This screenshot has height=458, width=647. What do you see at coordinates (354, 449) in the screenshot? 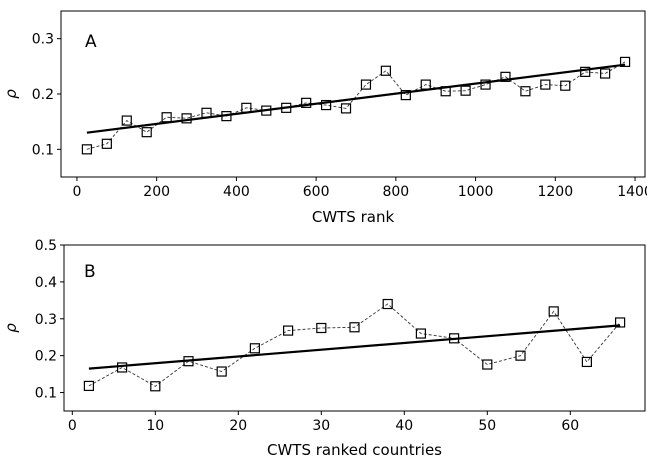
I see `x-axis-label: CWTS ranked countries` at bounding box center [354, 449].